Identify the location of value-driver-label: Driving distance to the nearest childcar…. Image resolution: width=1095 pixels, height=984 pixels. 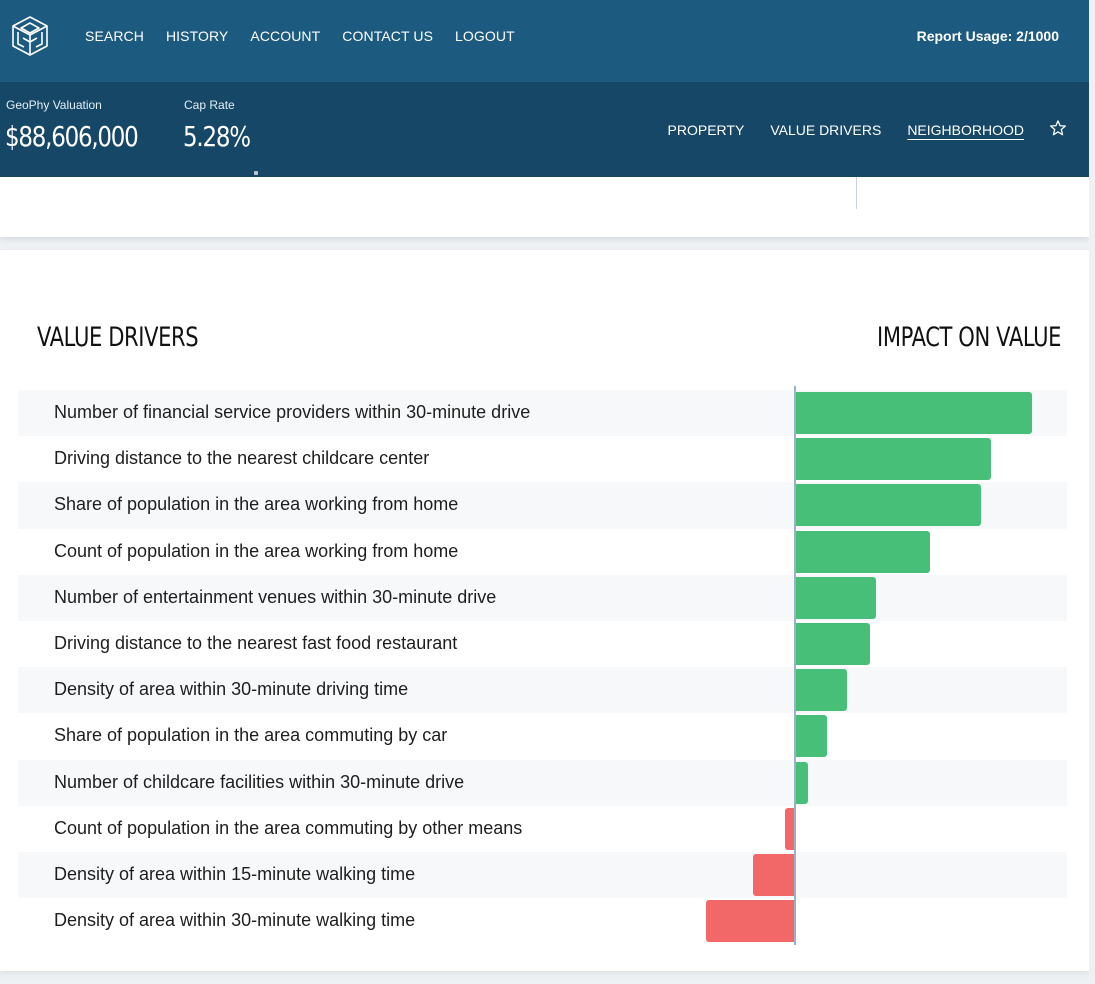
(242, 458).